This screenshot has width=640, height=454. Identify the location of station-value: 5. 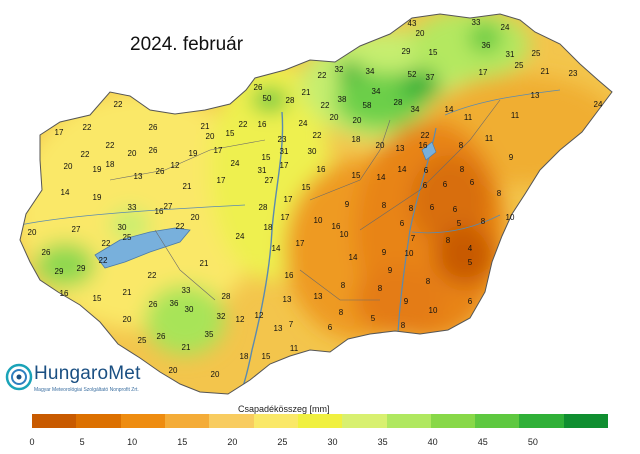
(459, 223).